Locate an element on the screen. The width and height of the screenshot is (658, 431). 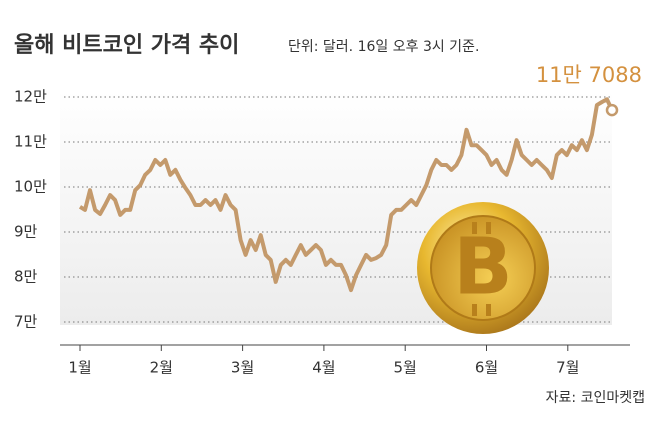
annotation: 11만 7088 is located at coordinates (589, 75).